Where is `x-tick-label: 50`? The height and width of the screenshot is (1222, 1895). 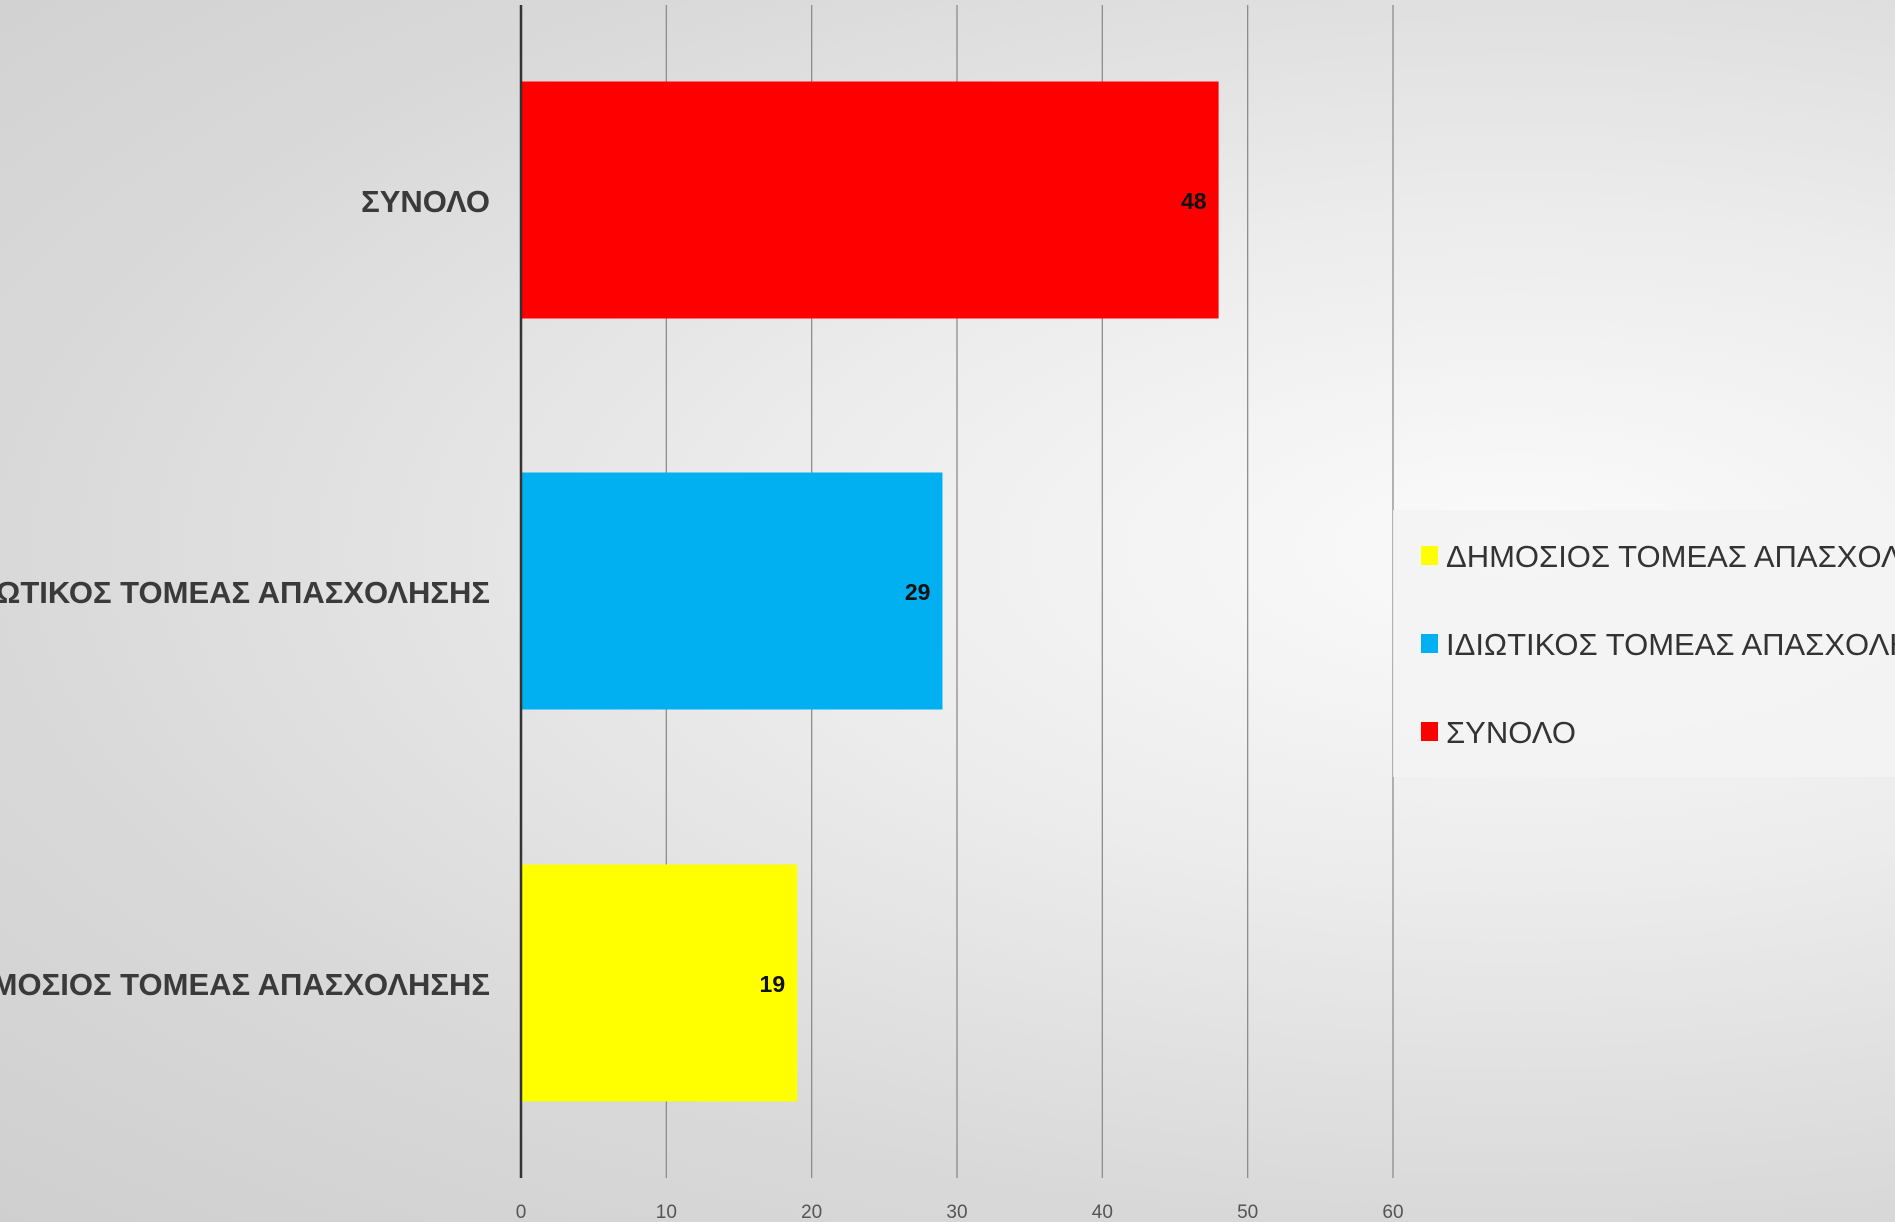 x-tick-label: 50 is located at coordinates (1247, 1212).